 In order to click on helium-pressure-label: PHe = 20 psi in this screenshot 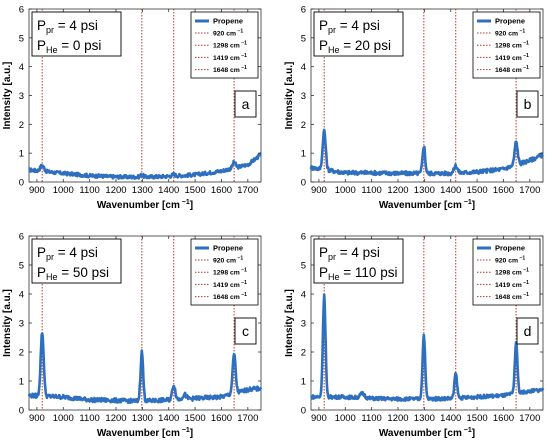, I will do `click(355, 46)`.